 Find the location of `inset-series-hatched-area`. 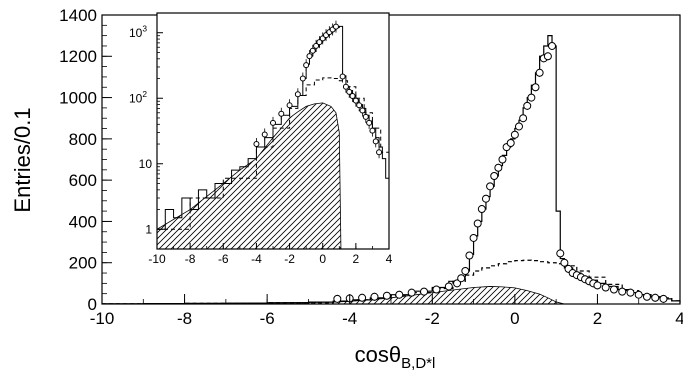

inset-series-hatched-area is located at coordinates (249, 176).